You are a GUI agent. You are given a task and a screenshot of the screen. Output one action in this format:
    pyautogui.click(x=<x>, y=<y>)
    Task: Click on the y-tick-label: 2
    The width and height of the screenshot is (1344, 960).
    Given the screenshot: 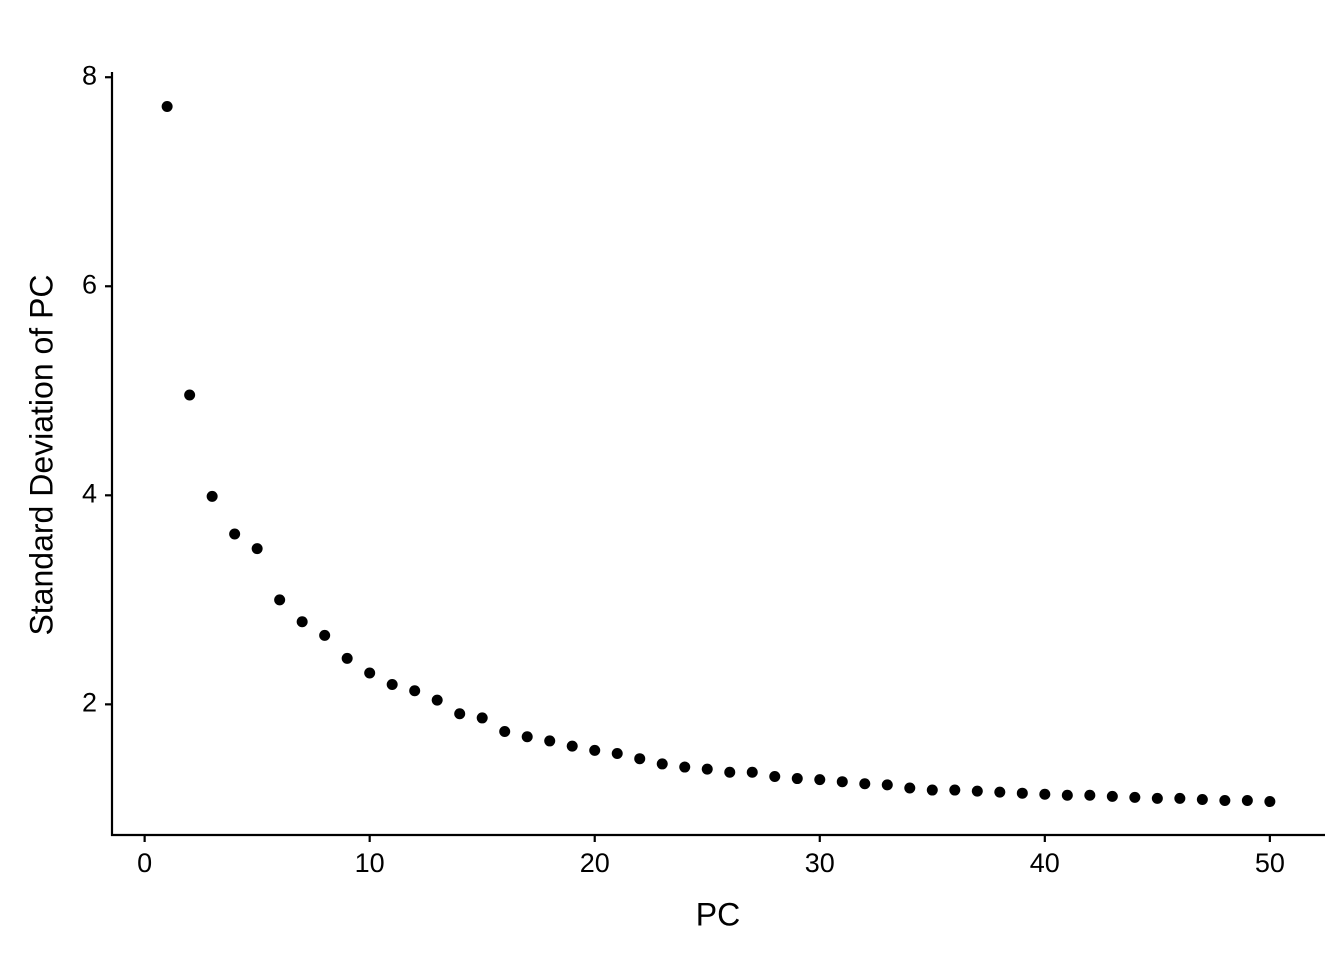 What is the action you would take?
    pyautogui.click(x=89, y=702)
    